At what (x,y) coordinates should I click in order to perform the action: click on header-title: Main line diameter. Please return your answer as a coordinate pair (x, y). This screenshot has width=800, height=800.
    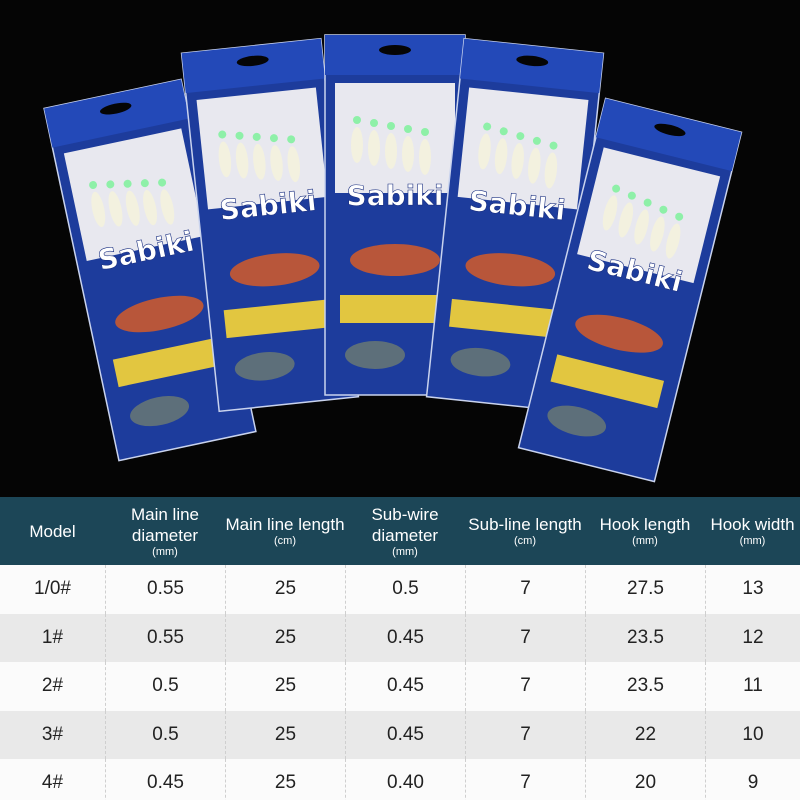
    Looking at the image, I should click on (165, 524).